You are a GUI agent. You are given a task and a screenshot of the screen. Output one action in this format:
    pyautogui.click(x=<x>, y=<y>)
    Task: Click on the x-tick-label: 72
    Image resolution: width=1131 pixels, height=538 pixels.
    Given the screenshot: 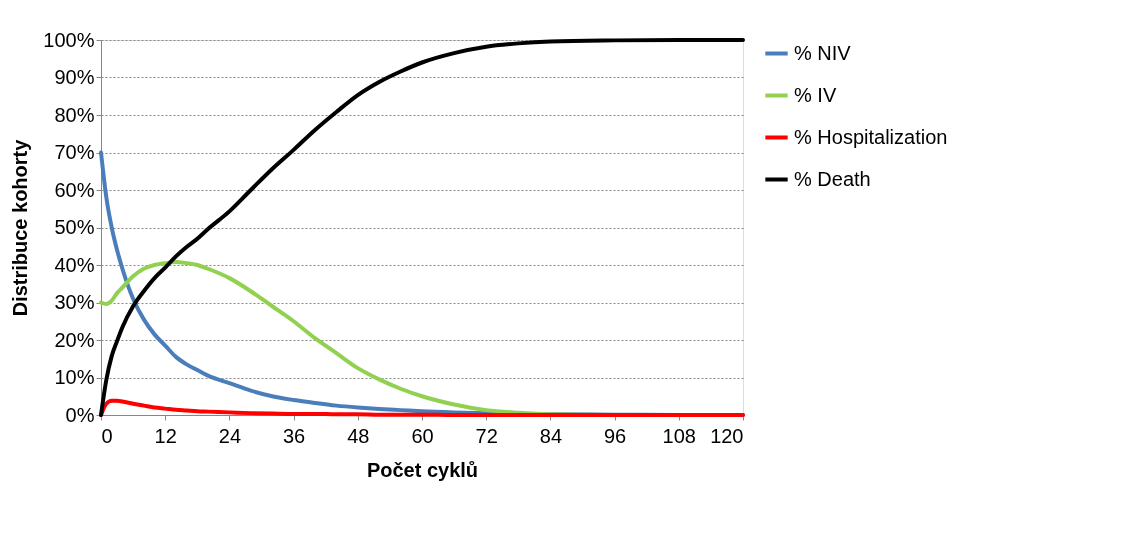 What is the action you would take?
    pyautogui.click(x=486, y=435)
    